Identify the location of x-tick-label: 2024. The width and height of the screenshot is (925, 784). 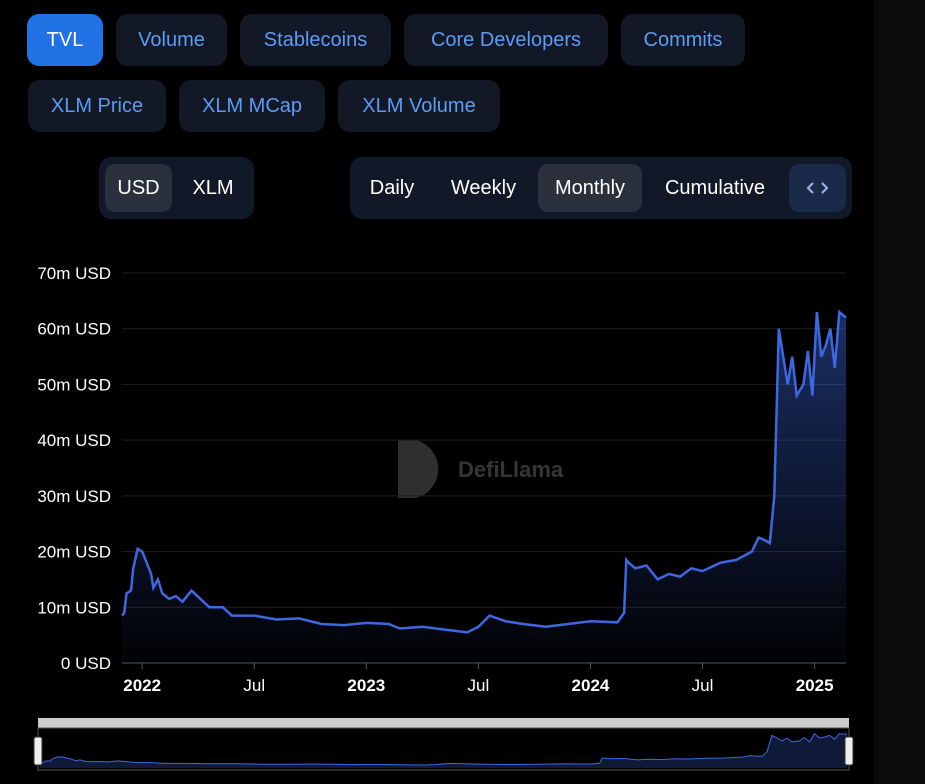
(591, 685).